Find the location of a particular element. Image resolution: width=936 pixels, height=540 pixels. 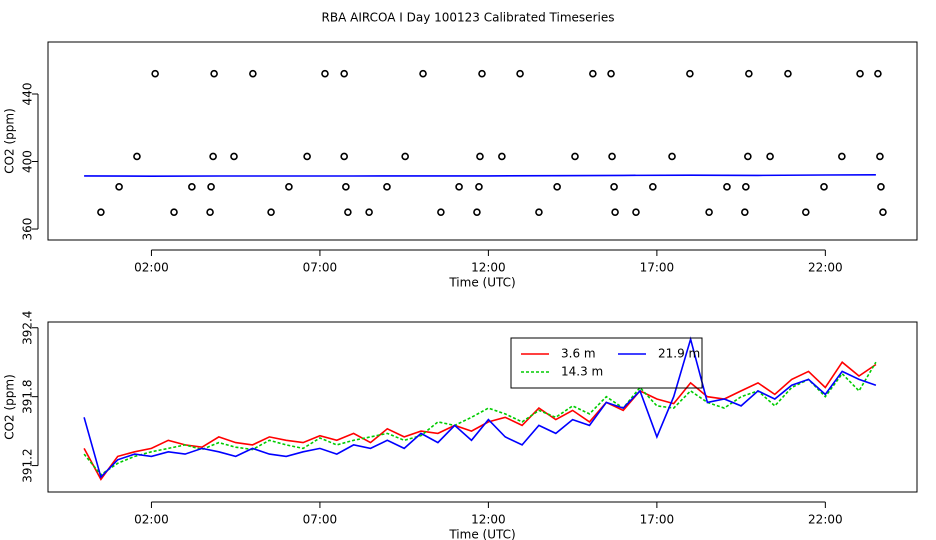

y-tick-label: 391.8 is located at coordinates (28, 396).